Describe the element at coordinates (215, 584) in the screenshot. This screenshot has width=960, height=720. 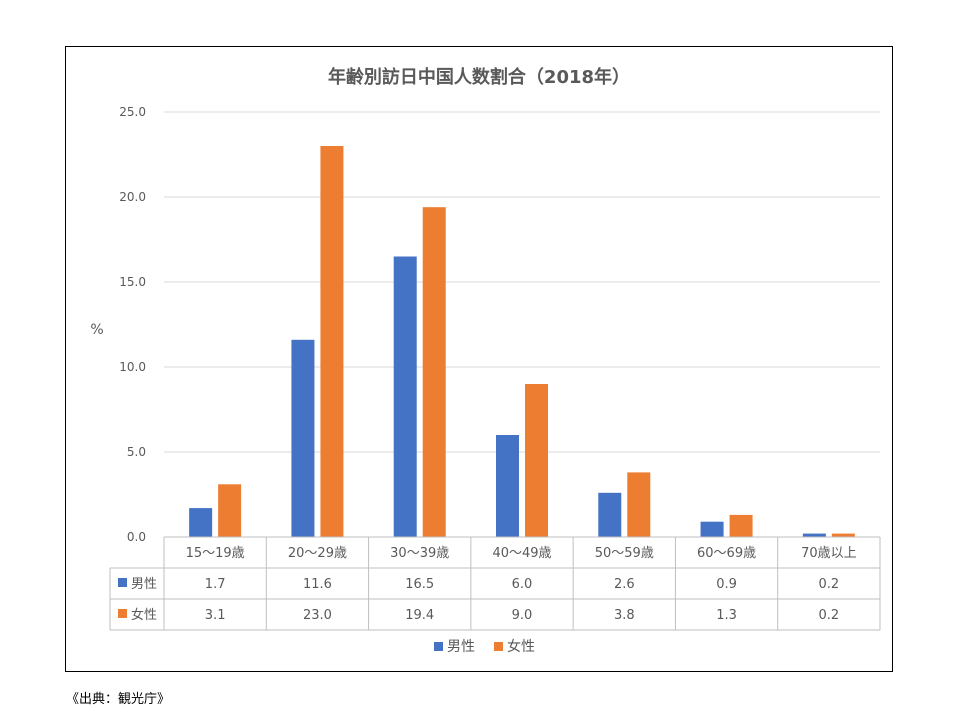
I see `data-label: 1.7` at that location.